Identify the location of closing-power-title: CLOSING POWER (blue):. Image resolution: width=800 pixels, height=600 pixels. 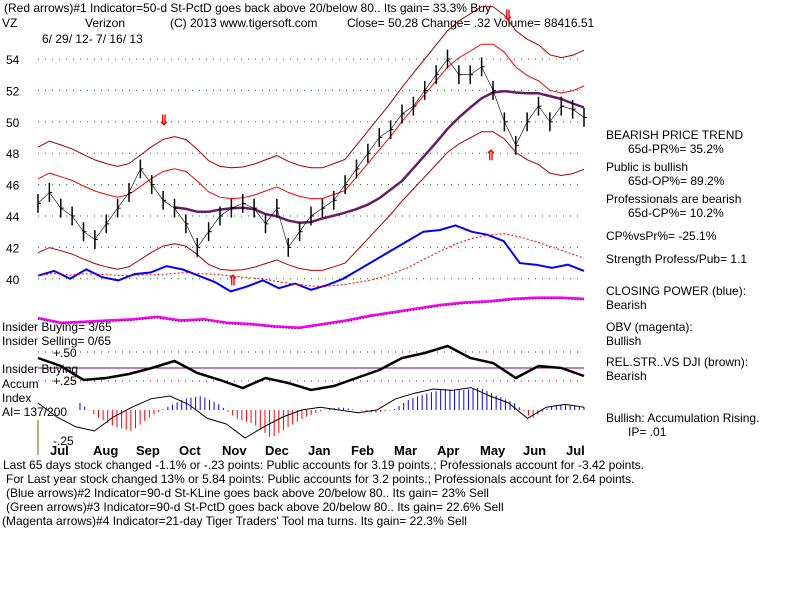
(676, 291).